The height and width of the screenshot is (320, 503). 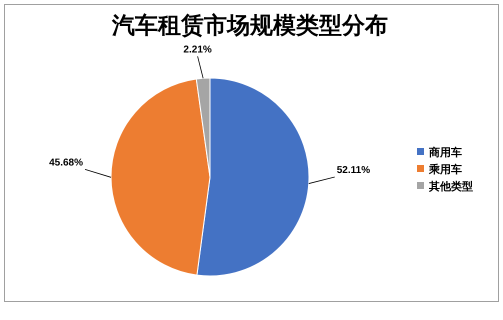 I want to click on chart-title: 汽车租赁市场规模类型分布, so click(x=249, y=25).